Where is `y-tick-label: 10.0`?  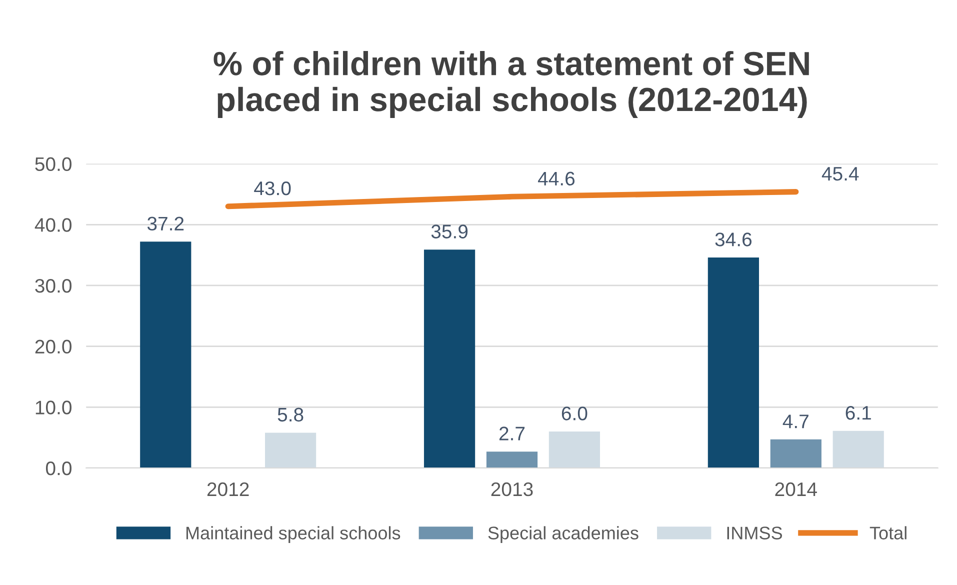 y-tick-label: 10.0 is located at coordinates (54, 407).